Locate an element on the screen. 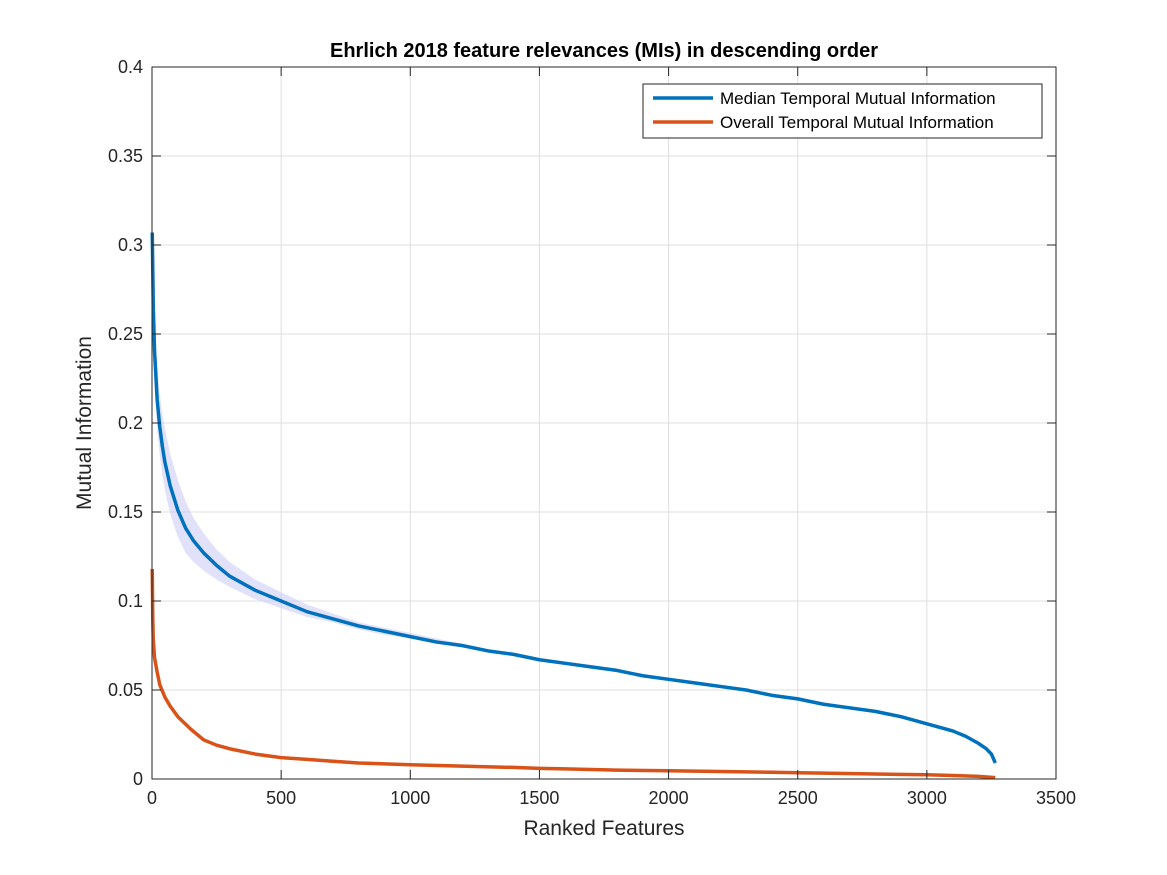 The height and width of the screenshot is (875, 1167). x-tick-label: 0 is located at coordinates (152, 798).